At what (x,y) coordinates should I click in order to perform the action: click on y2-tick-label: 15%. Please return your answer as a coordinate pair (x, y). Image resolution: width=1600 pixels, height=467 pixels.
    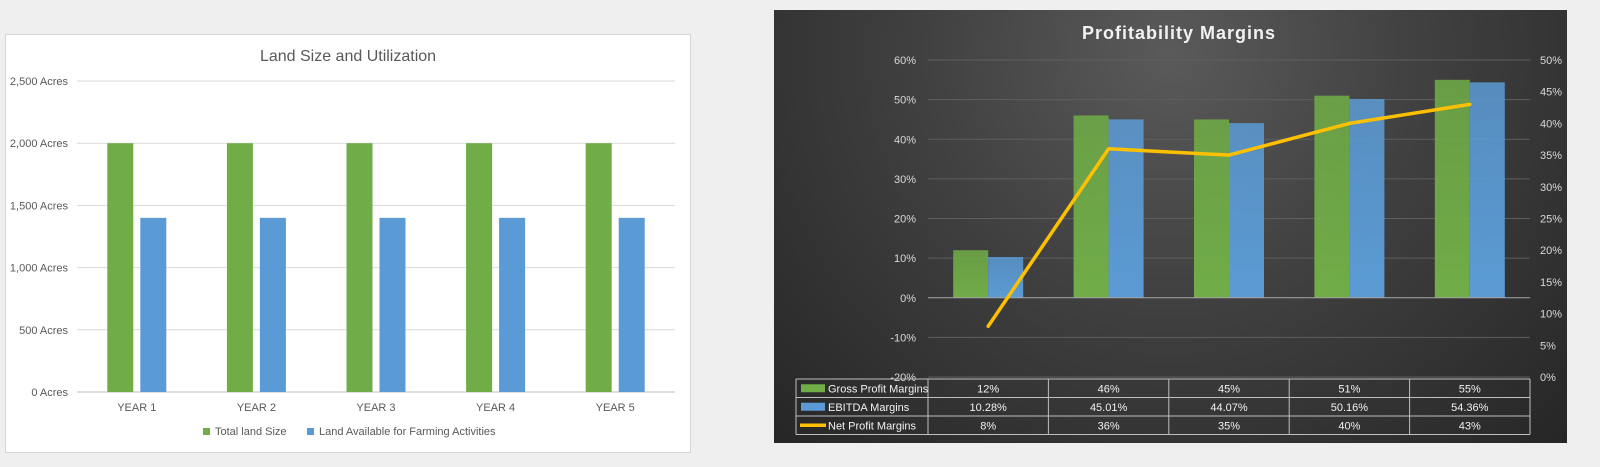
    Looking at the image, I should click on (1551, 283).